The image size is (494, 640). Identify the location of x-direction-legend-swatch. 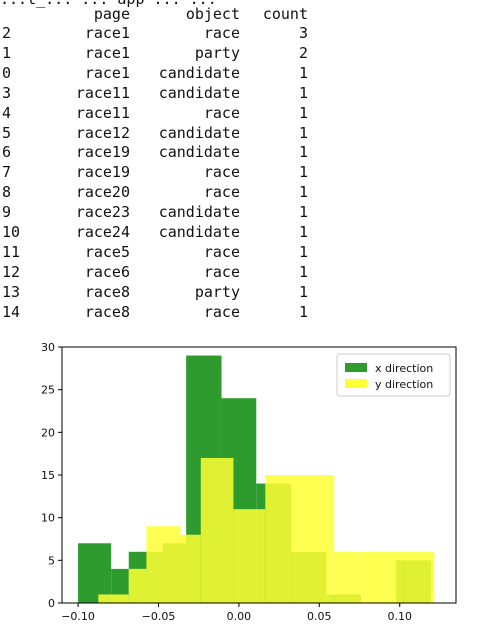
(356, 367).